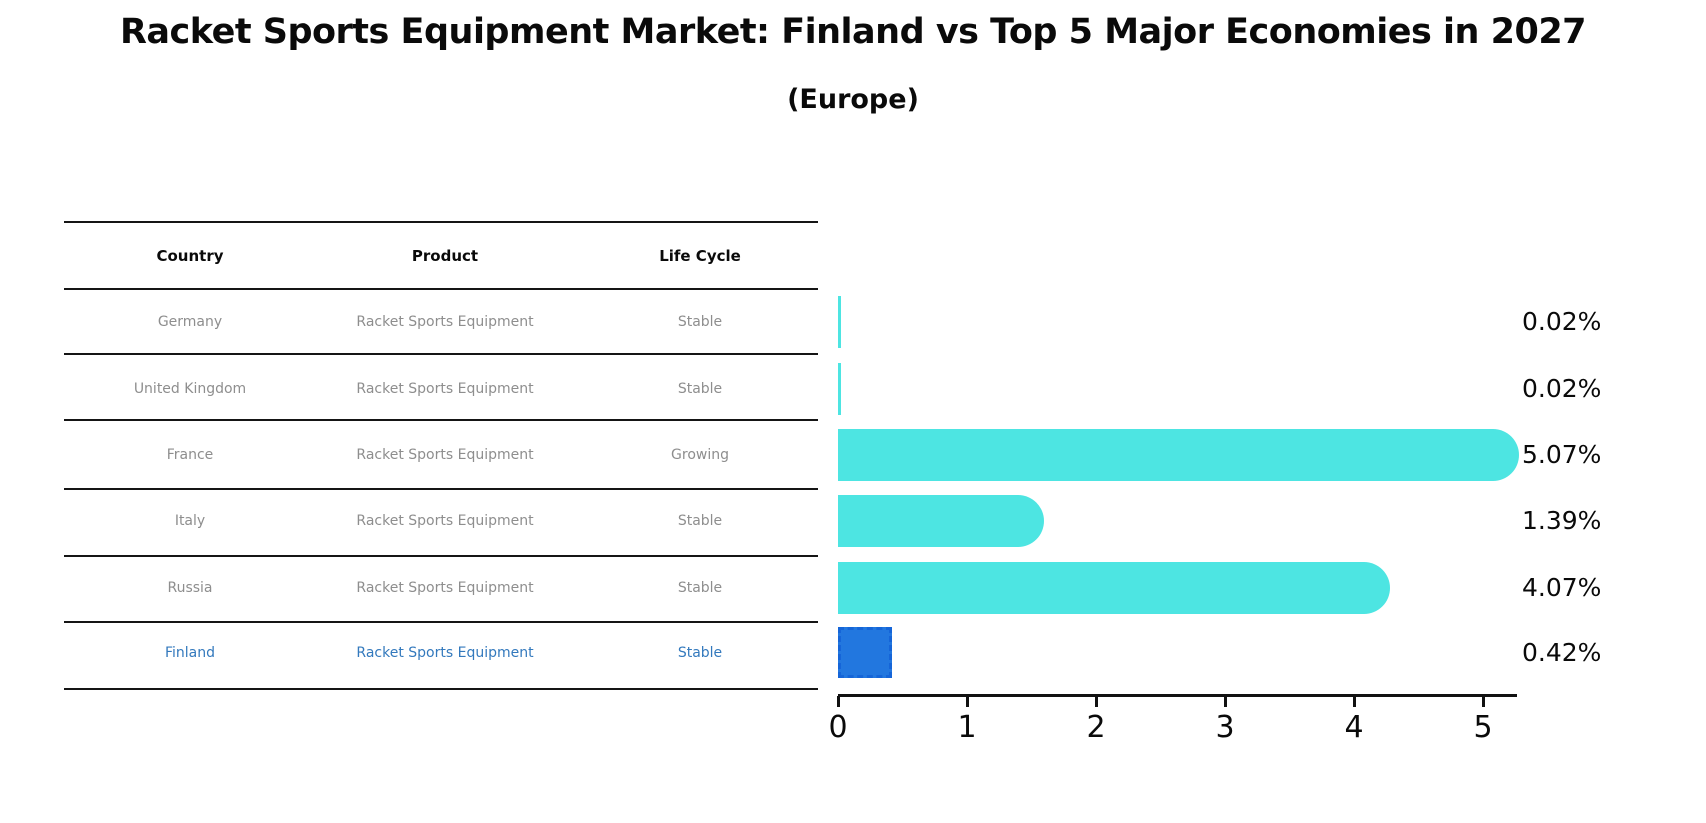  What do you see at coordinates (839, 322) in the screenshot?
I see `bar-germany` at bounding box center [839, 322].